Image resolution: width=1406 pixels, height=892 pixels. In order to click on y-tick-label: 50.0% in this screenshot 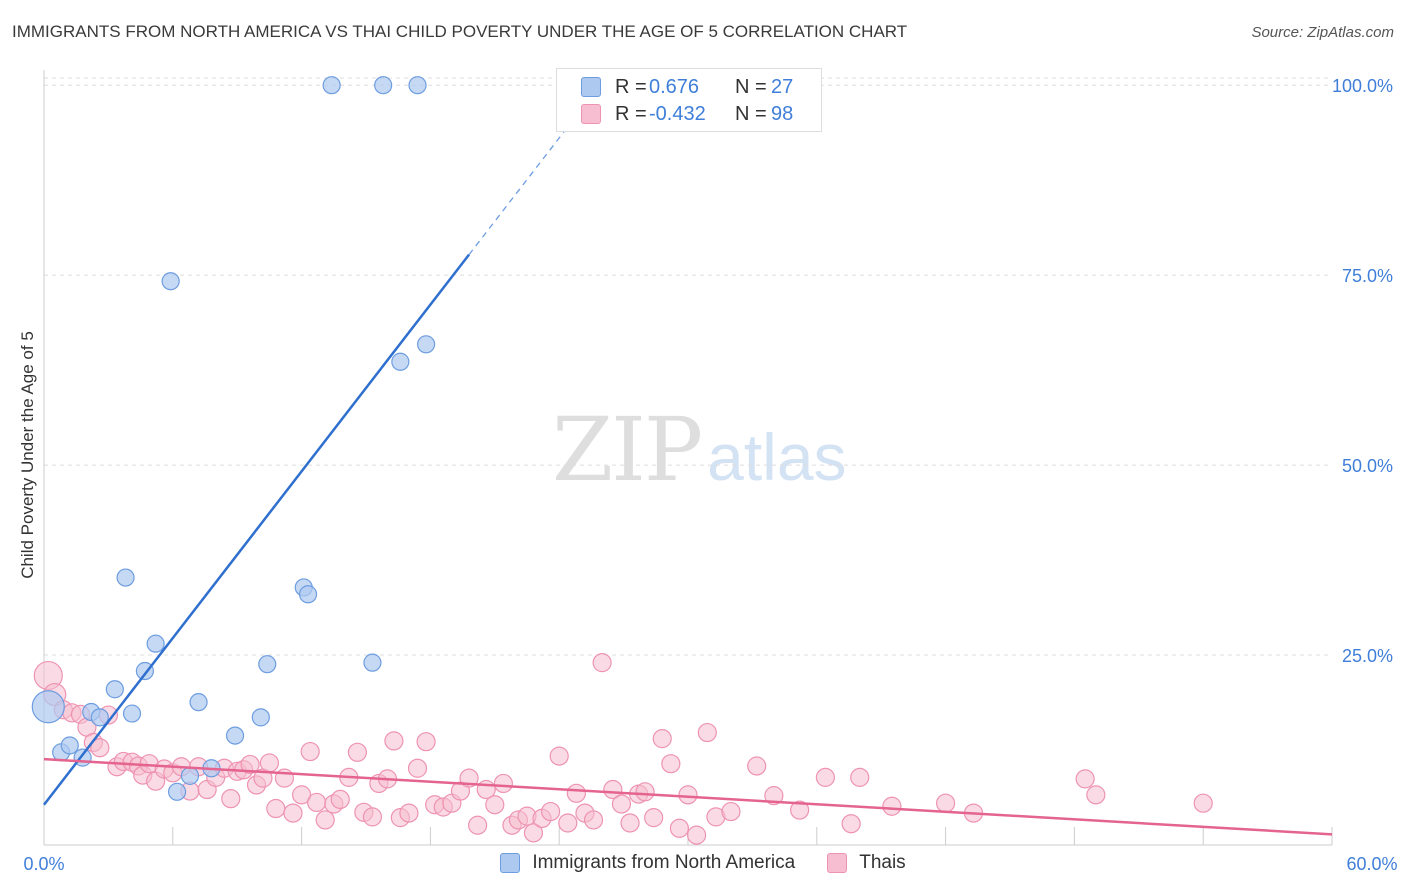, I will do `click(1367, 466)`.